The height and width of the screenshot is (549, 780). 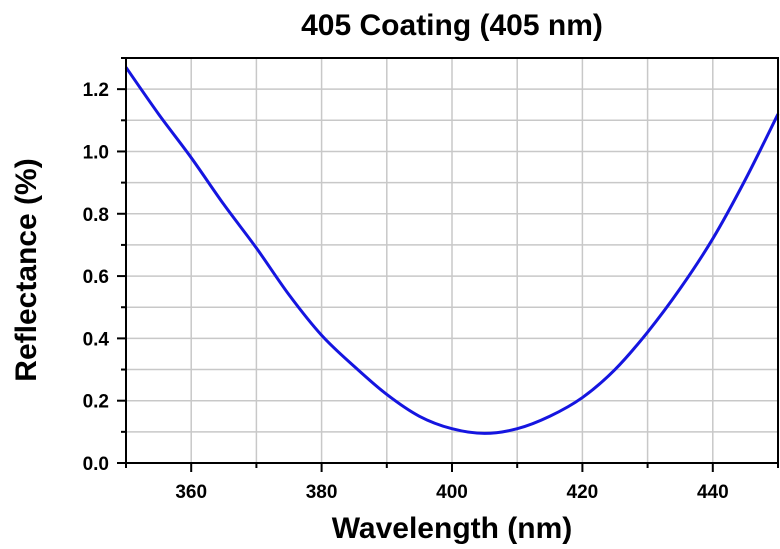 I want to click on y-axis-label: Reflectance (%), so click(x=26, y=269).